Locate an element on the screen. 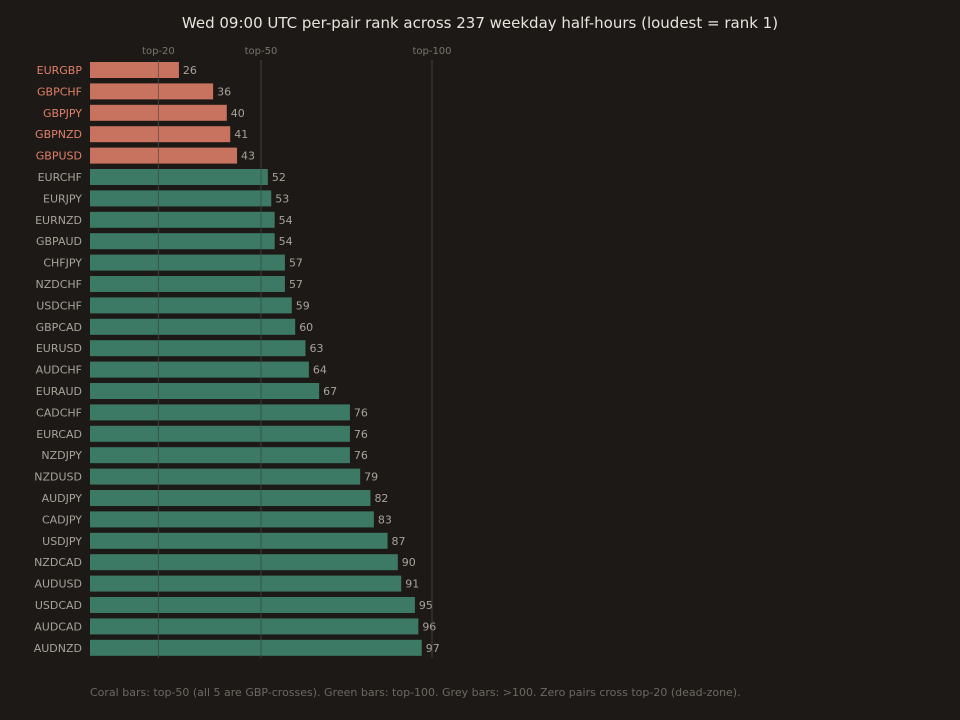 This screenshot has width=960, height=720. bar-usdchf is located at coordinates (191, 305).